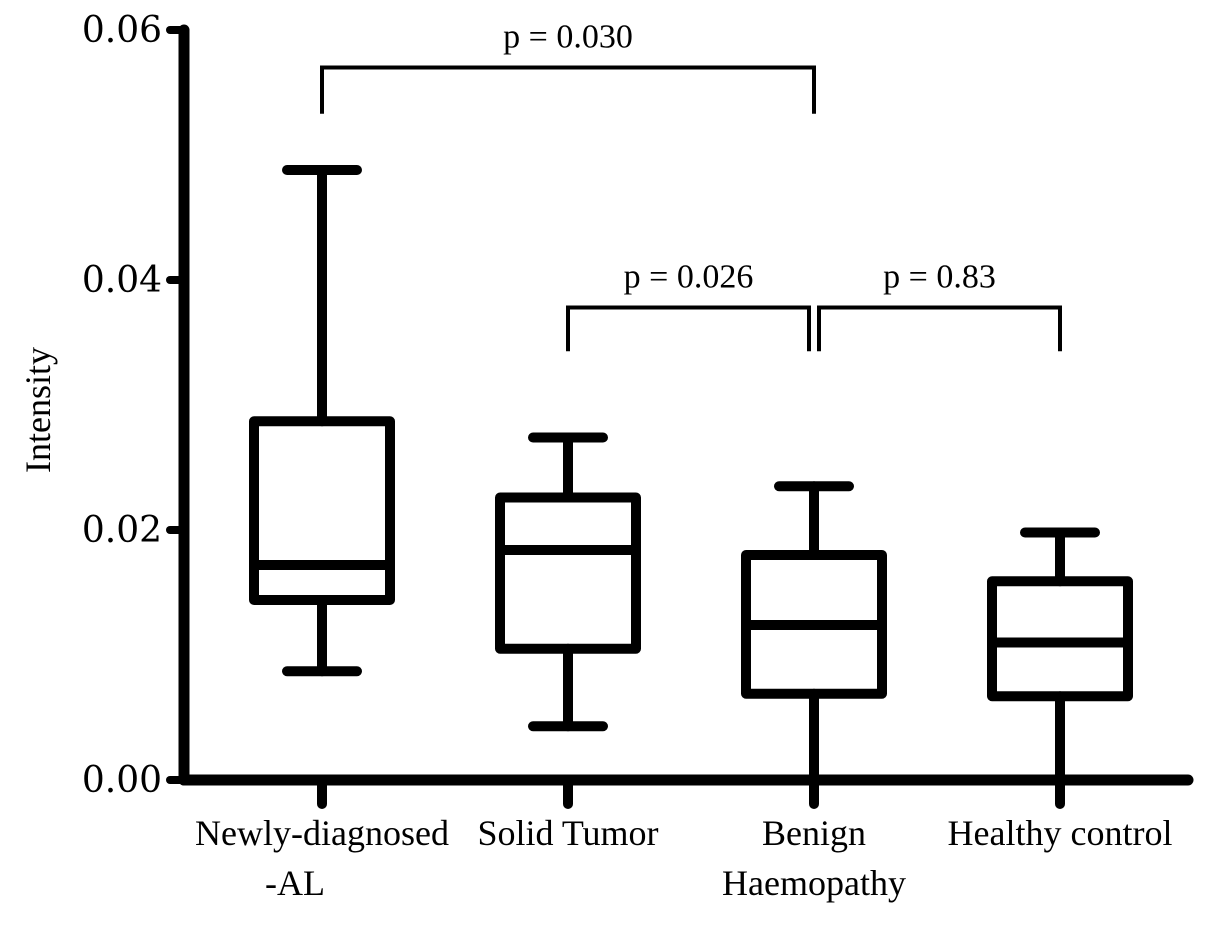 The image size is (1205, 927). I want to click on category-label-2-line-0: Benign, so click(814, 833).